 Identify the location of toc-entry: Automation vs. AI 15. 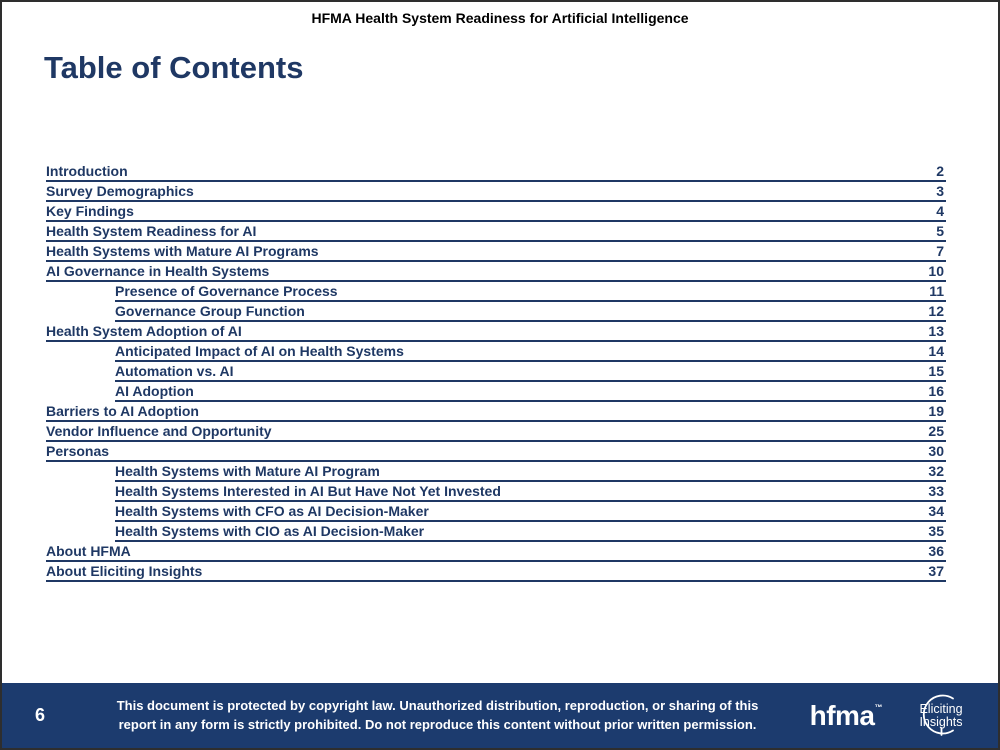
(530, 372).